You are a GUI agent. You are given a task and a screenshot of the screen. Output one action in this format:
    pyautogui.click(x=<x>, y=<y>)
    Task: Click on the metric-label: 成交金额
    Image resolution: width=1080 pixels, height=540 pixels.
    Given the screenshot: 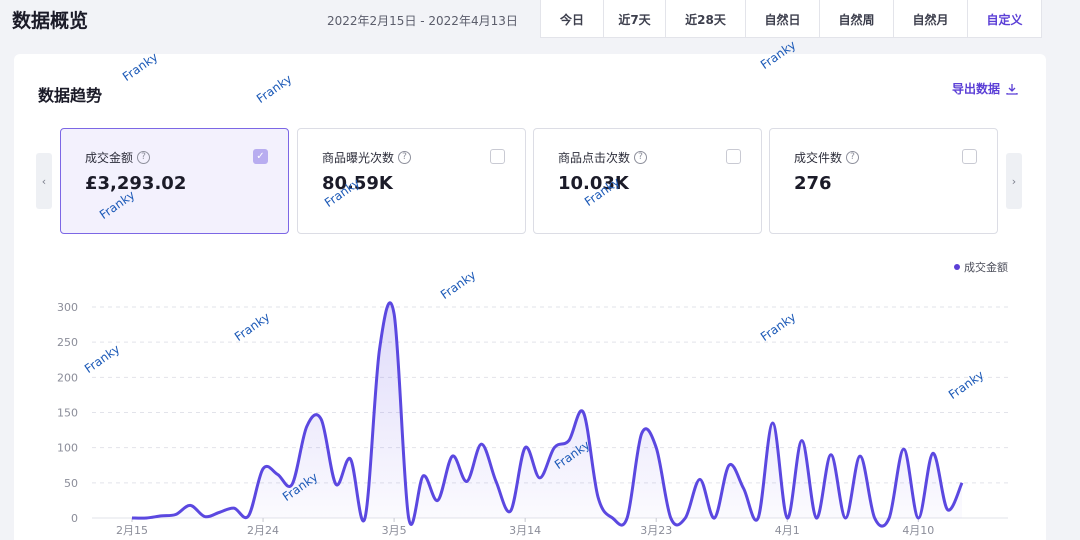 What is the action you would take?
    pyautogui.click(x=109, y=158)
    